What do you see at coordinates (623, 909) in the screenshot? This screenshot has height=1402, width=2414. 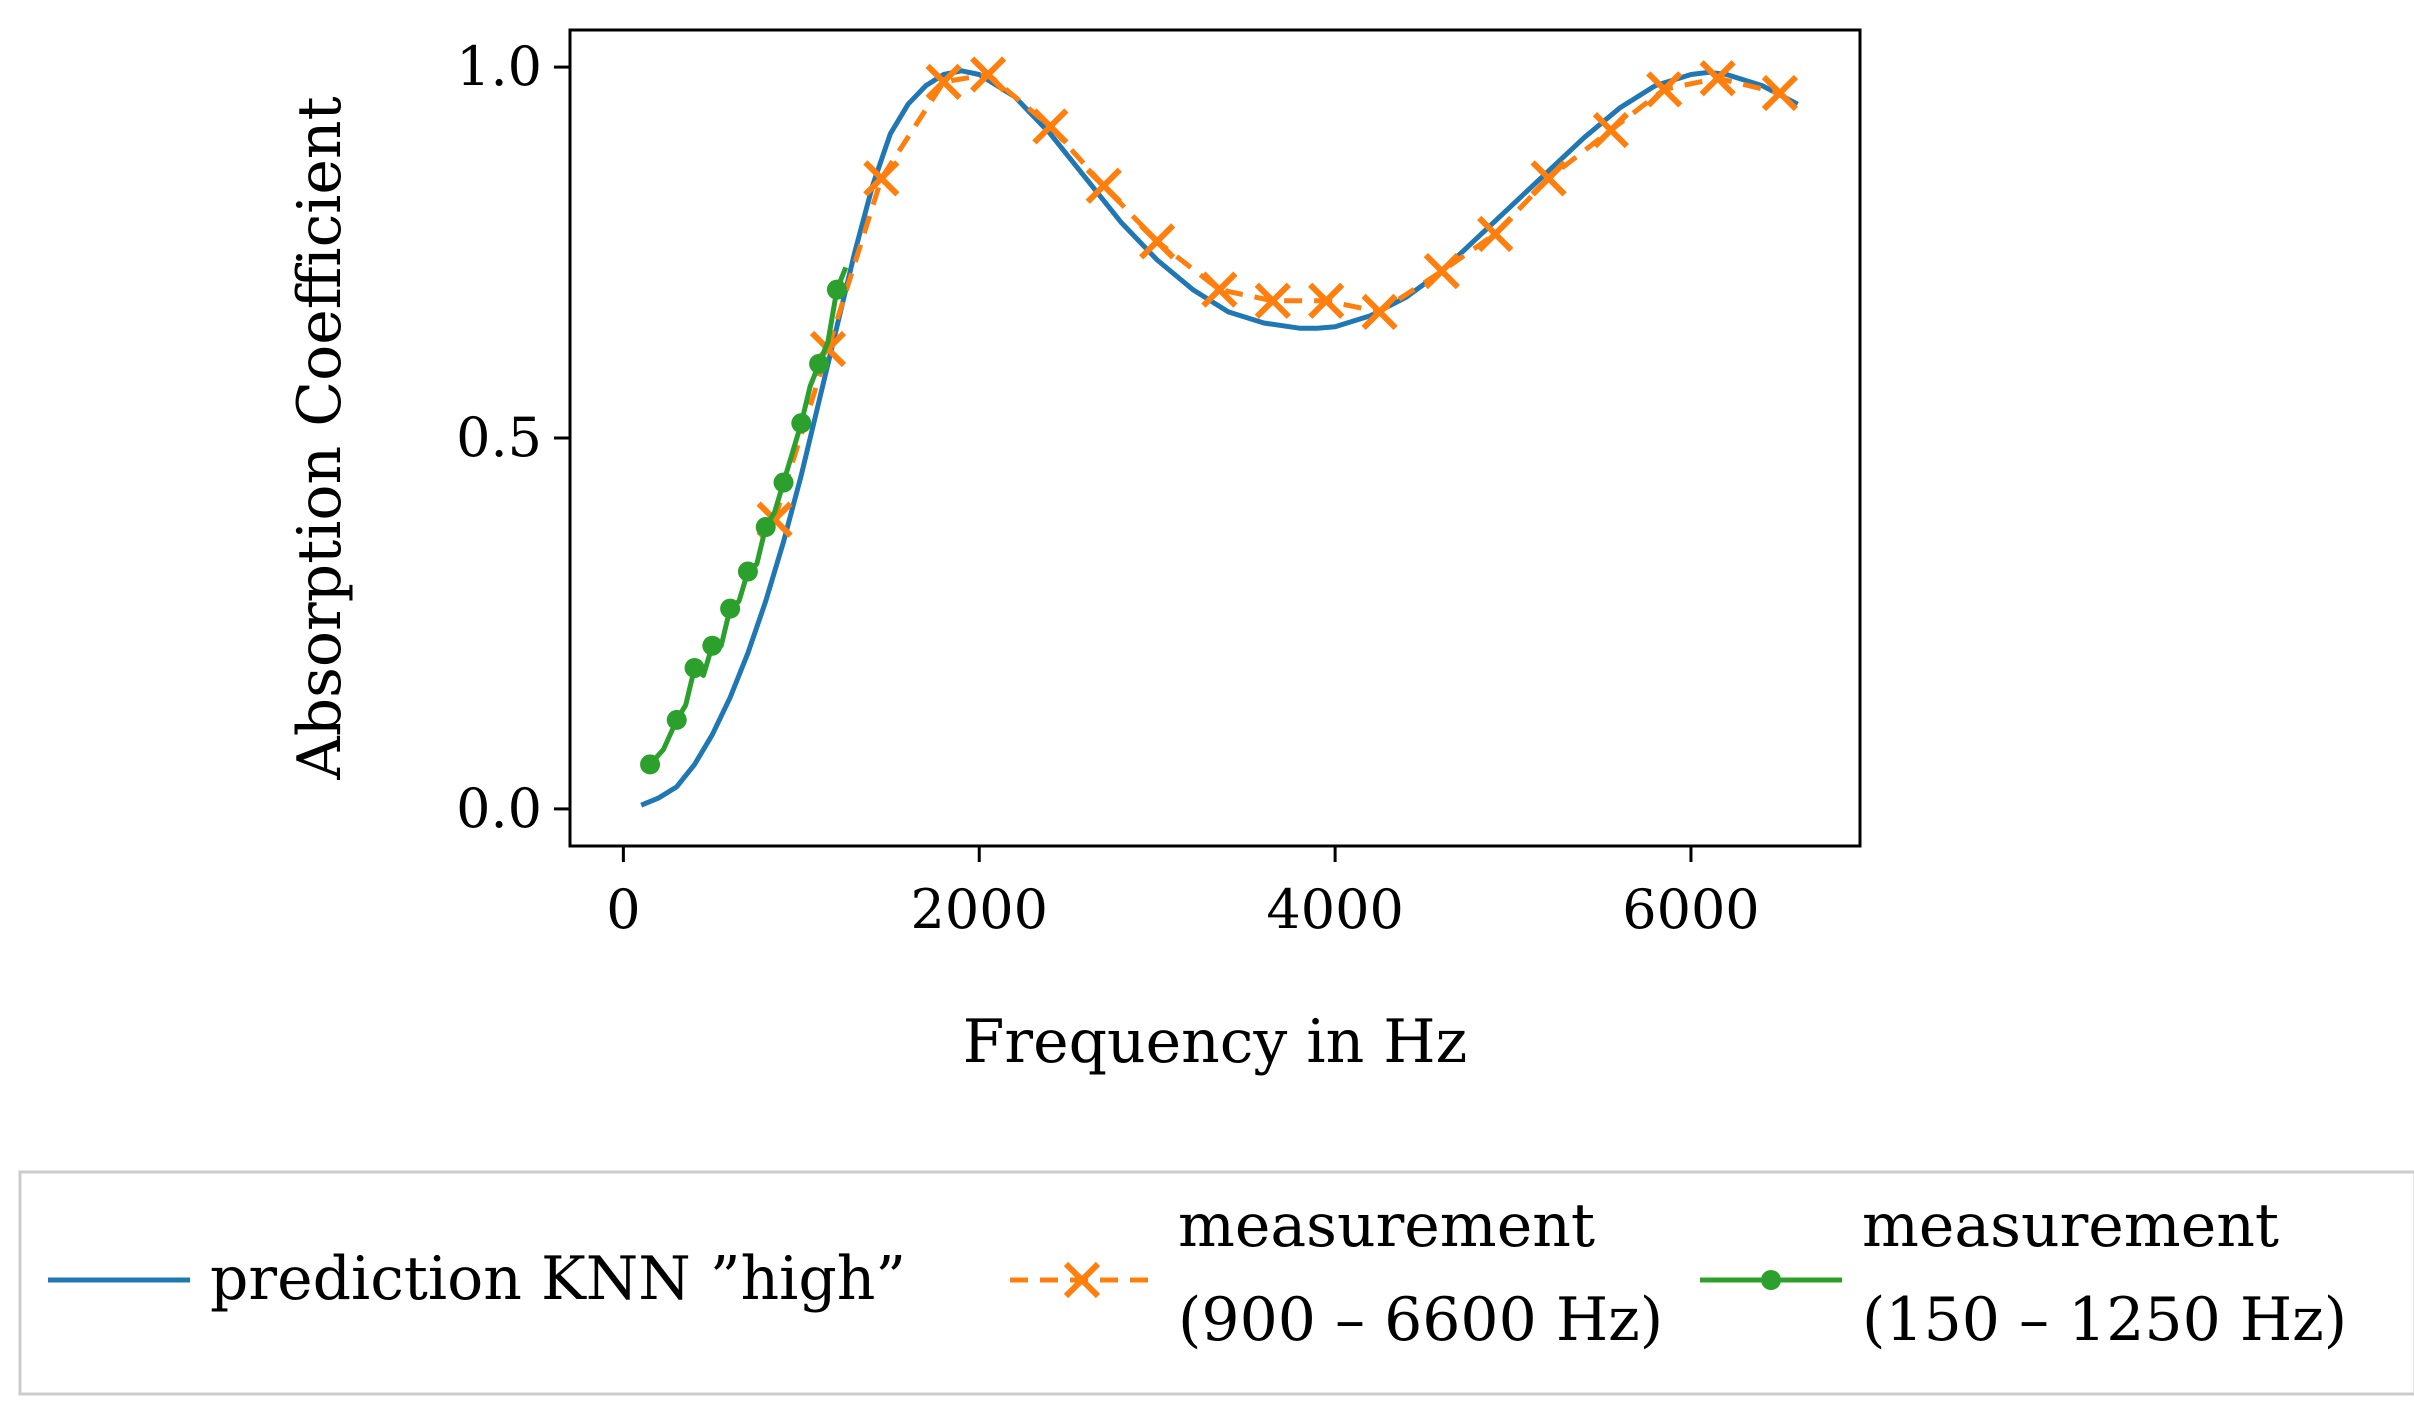 I see `x-tick-label-0: 0` at bounding box center [623, 909].